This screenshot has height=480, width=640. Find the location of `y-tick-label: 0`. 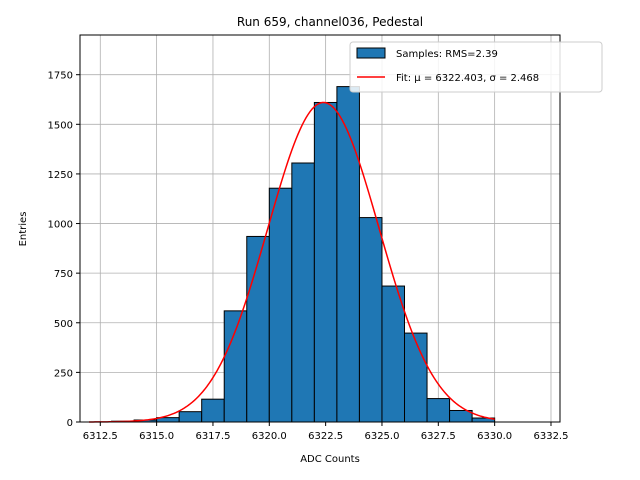

y-tick-label: 0 is located at coordinates (70, 423).